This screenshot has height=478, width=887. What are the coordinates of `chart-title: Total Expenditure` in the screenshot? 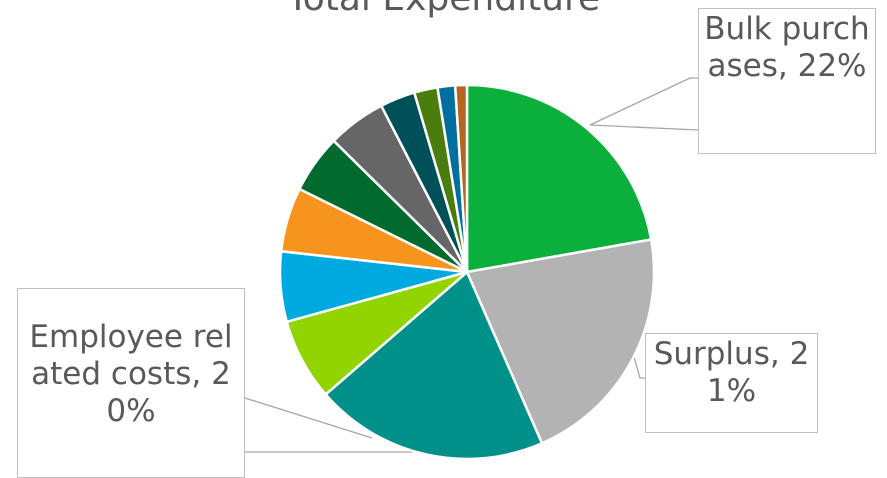 It's located at (443, 9).